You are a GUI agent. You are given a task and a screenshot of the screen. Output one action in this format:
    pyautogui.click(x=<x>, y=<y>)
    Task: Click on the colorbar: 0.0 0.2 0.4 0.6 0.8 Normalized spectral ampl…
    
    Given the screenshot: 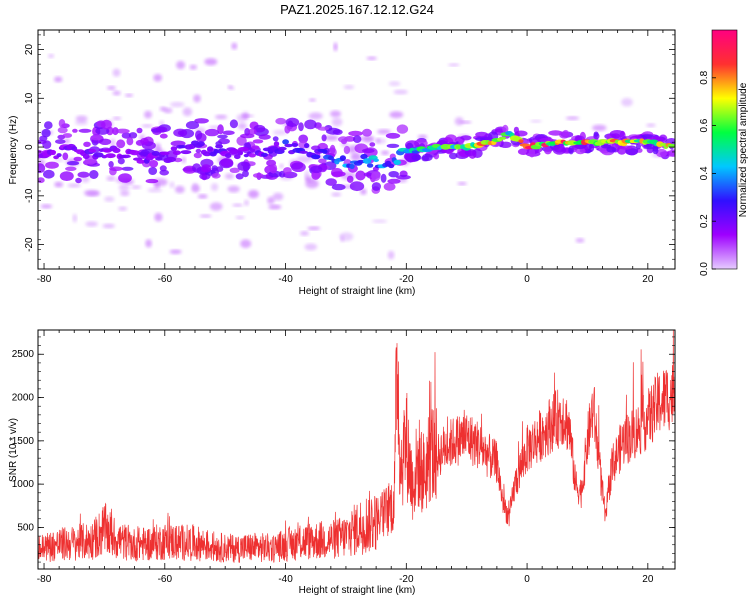 What is the action you would take?
    pyautogui.click(x=724, y=152)
    